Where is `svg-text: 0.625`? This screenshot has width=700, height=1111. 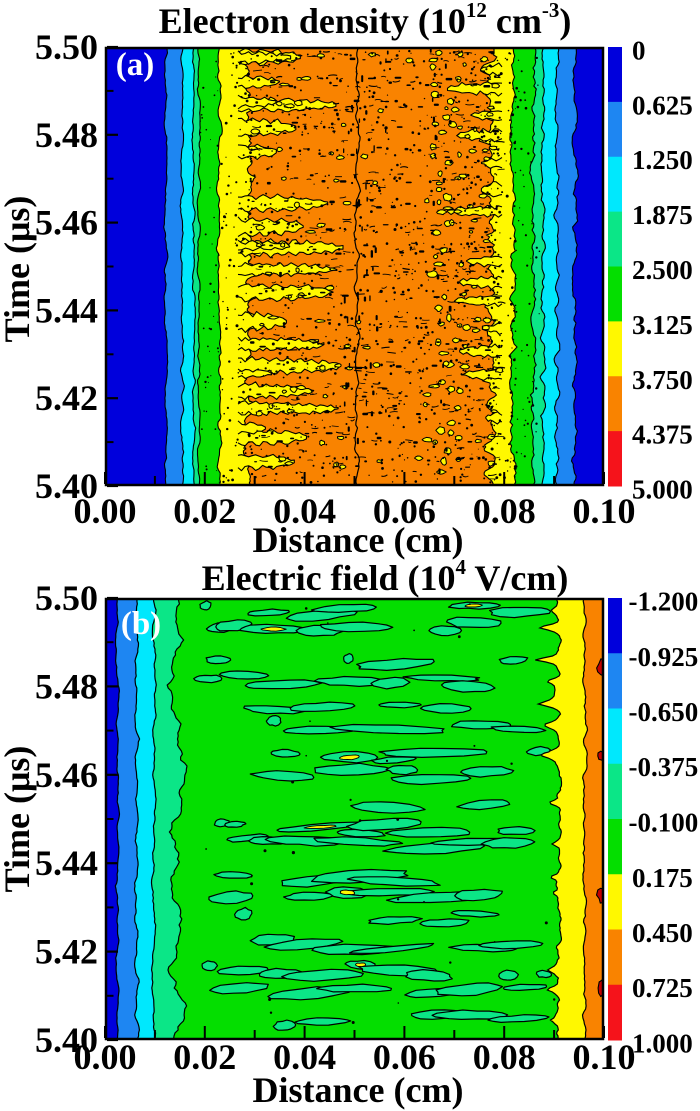 svg-text: 0.625 is located at coordinates (662, 105).